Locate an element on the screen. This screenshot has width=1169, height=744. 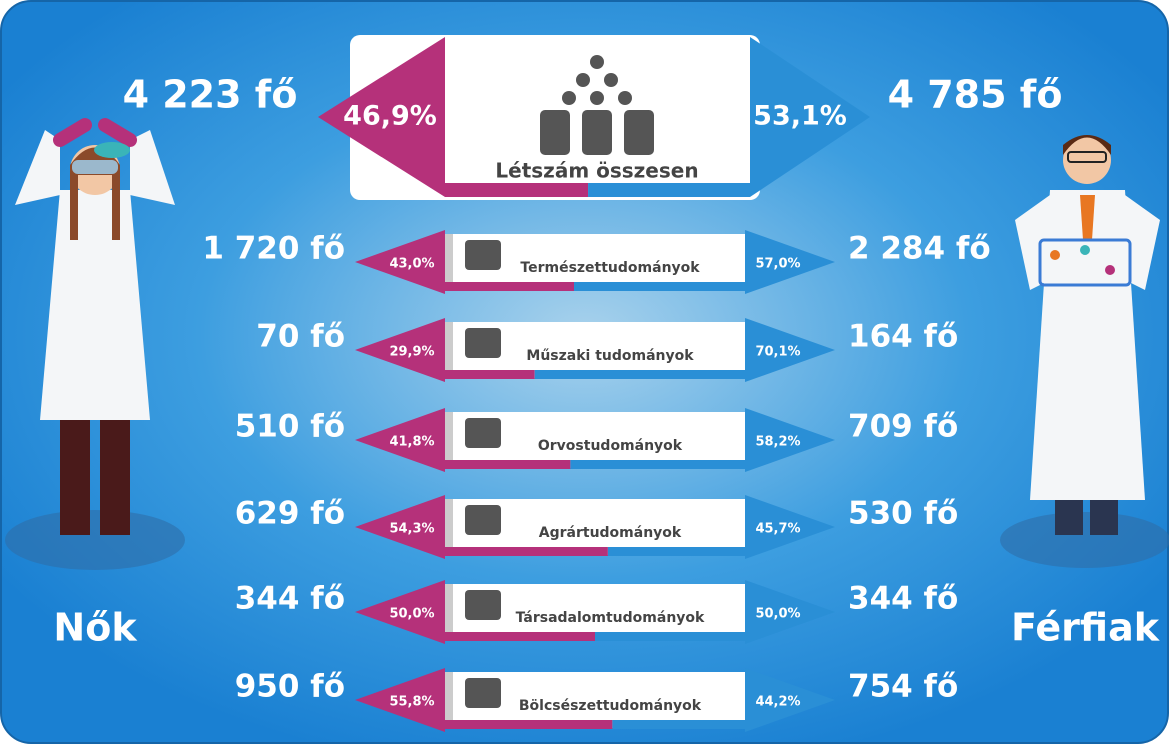
men-count: 4 785 fő is located at coordinates (975, 95).